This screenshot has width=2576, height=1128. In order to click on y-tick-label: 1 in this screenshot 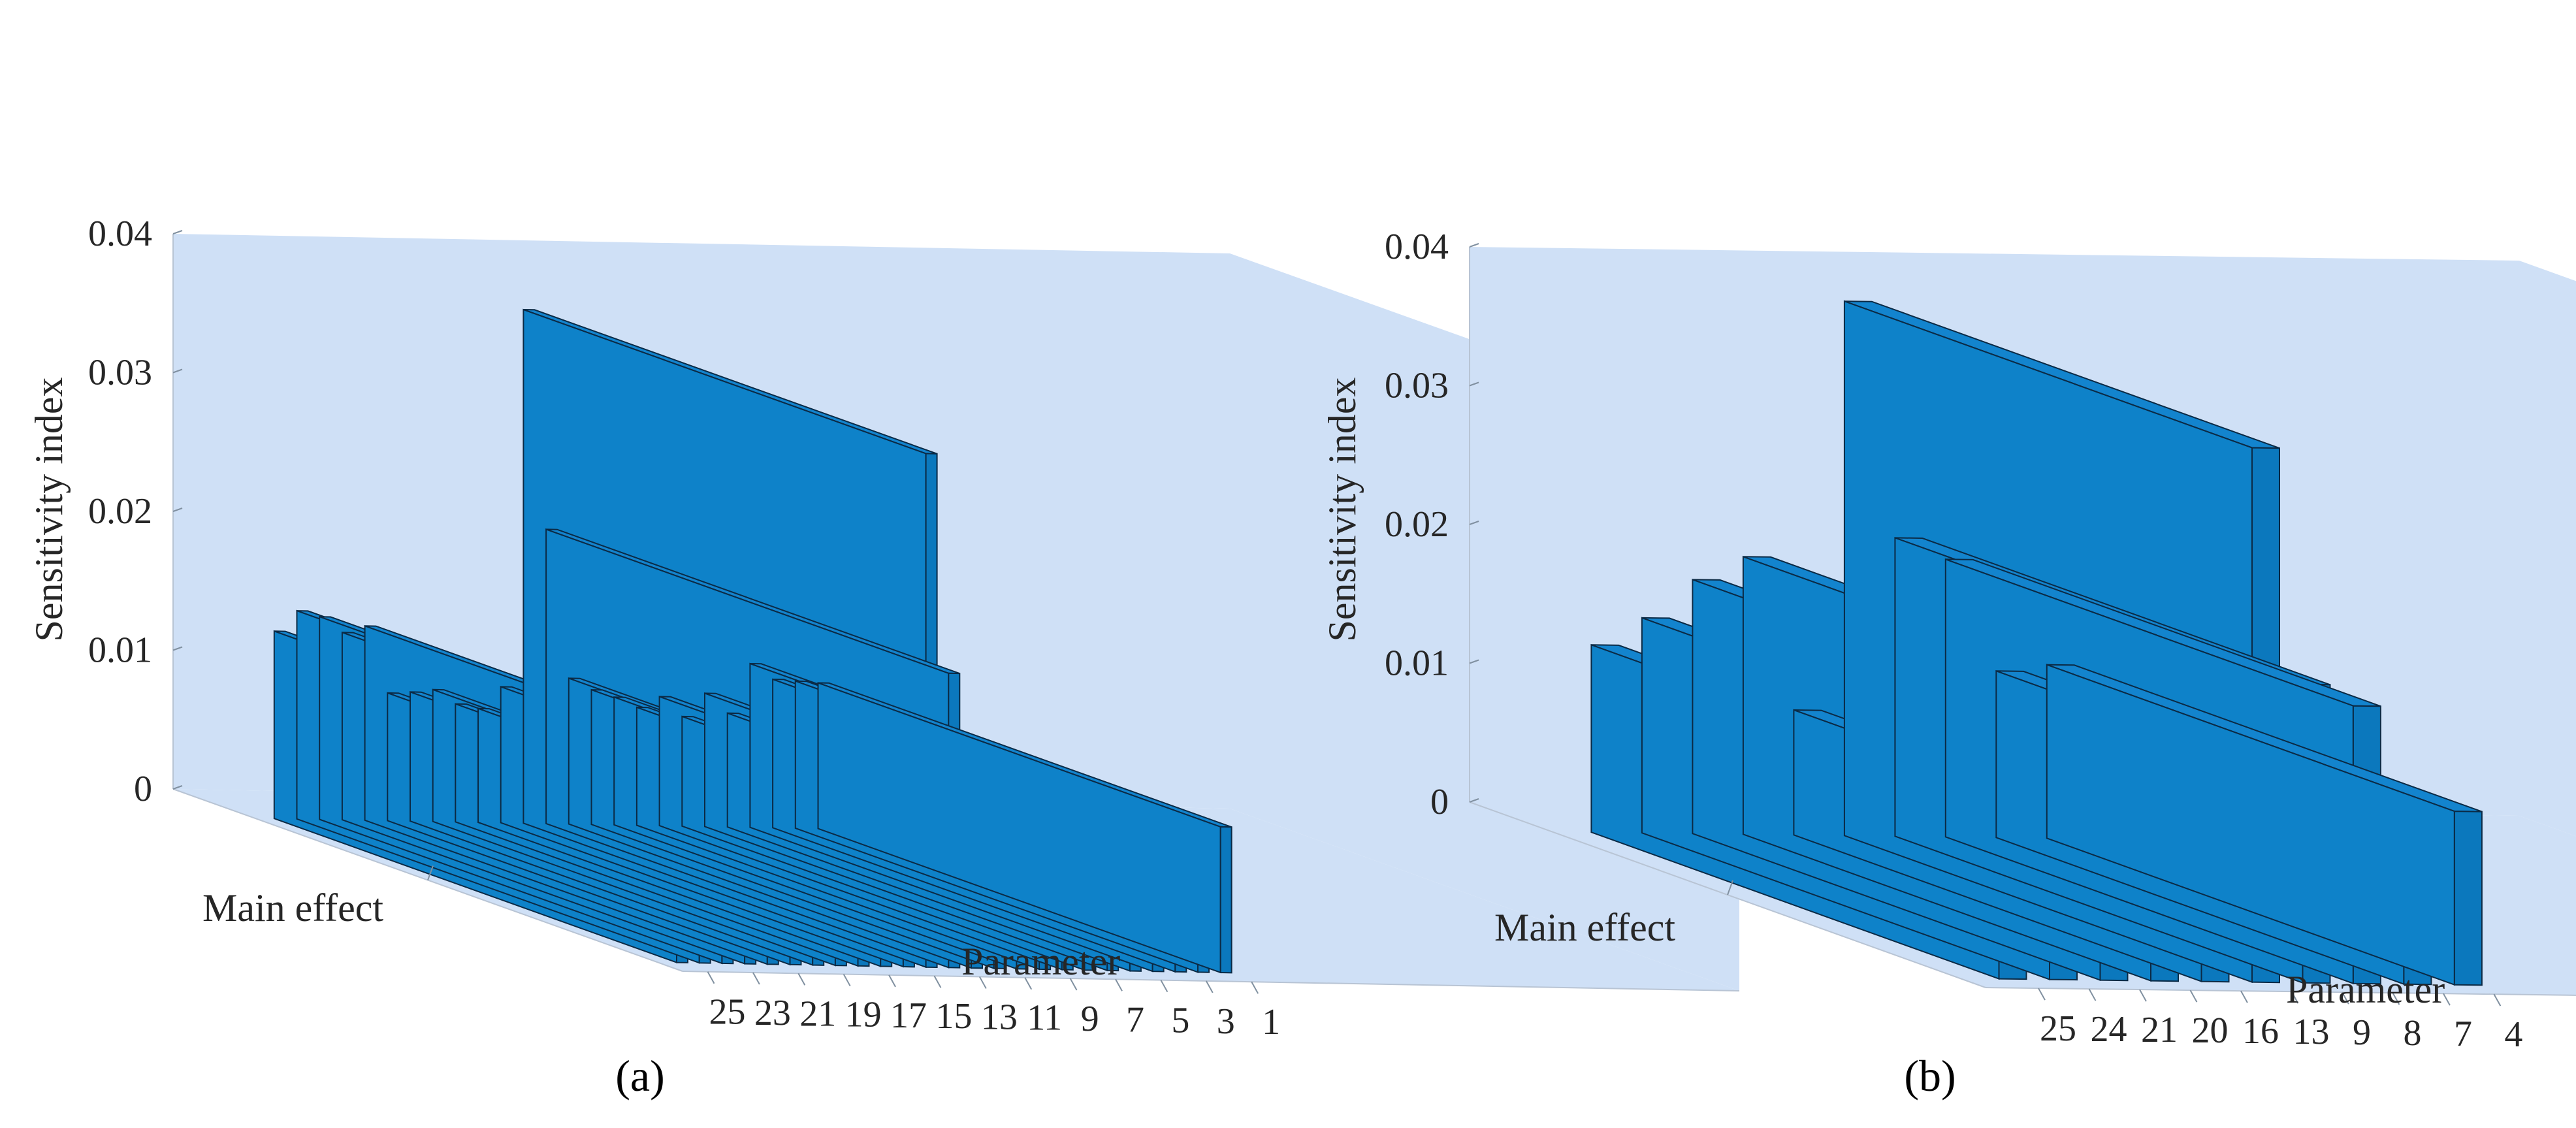, I will do `click(1271, 1022)`.